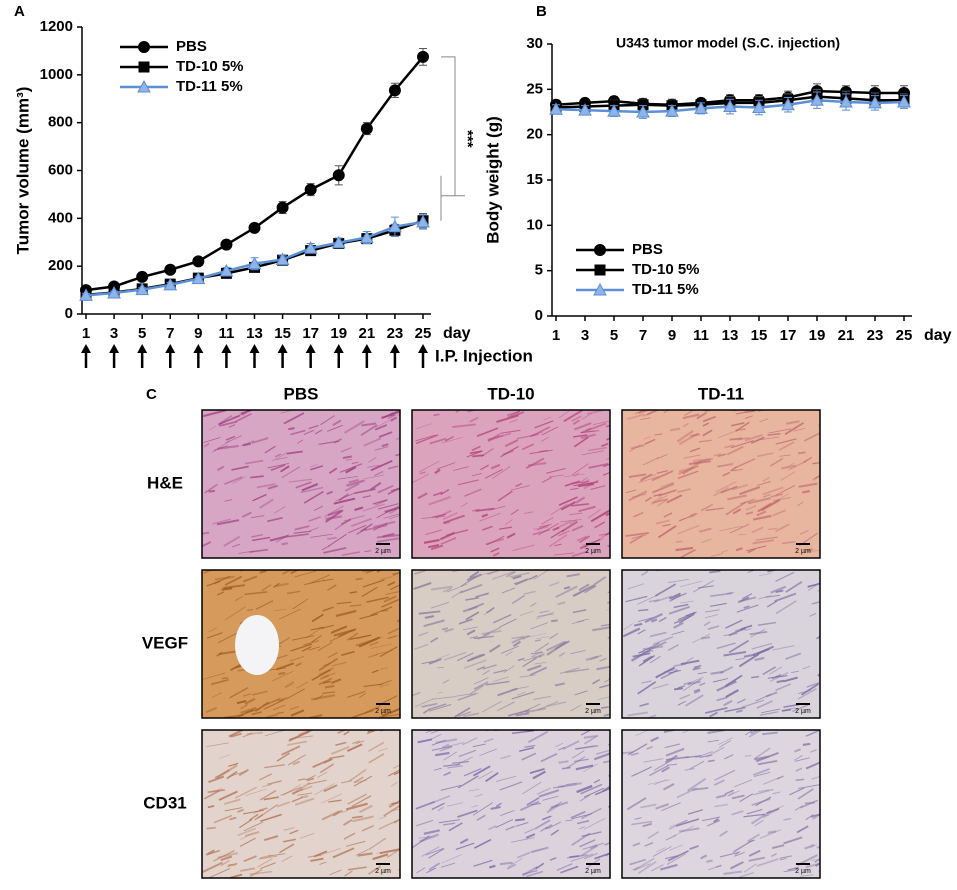 This screenshot has height=890, width=957. What do you see at coordinates (803, 551) in the screenshot?
I see `scale-bar-label: 2 µm` at bounding box center [803, 551].